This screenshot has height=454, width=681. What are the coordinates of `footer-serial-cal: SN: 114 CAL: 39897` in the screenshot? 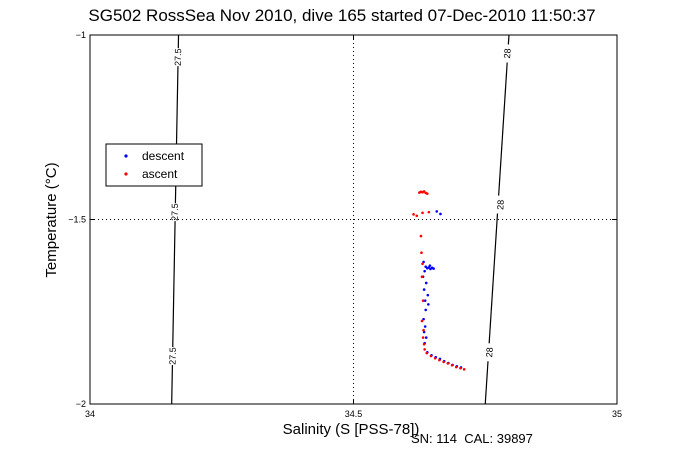 It's located at (472, 438).